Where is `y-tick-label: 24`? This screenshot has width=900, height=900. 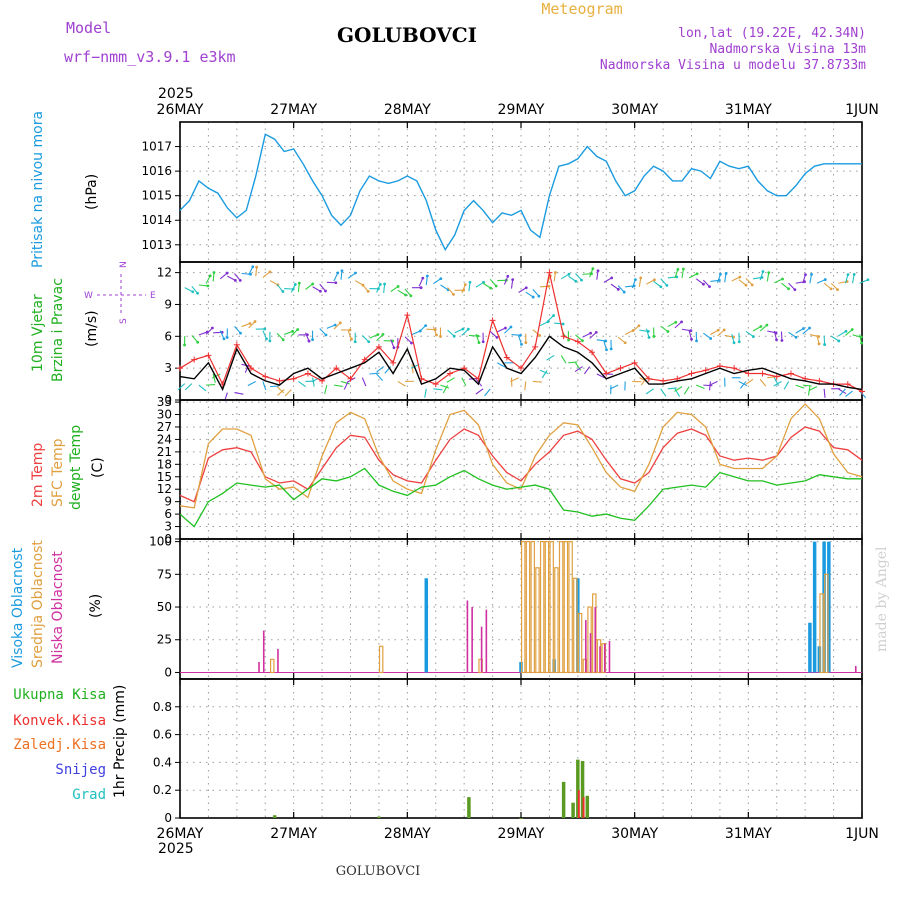
y-tick-label: 24 is located at coordinates (164, 439).